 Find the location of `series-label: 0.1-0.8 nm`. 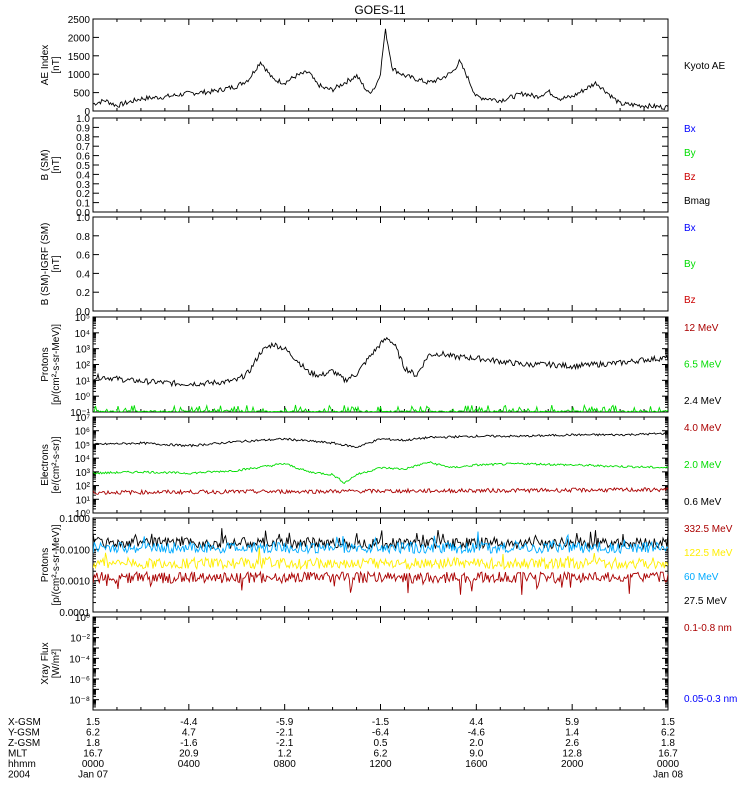

series-label: 0.1-0.8 nm is located at coordinates (708, 628).